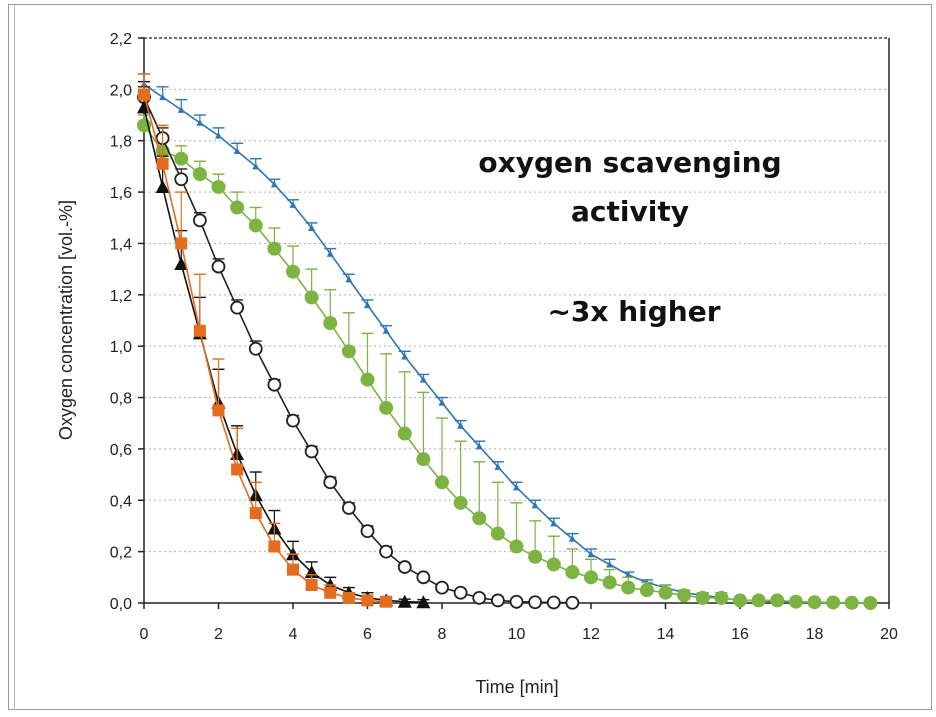 Image resolution: width=936 pixels, height=717 pixels. Describe the element at coordinates (66, 320) in the screenshot. I see `y-axis-label: Oxygen concentration [vol.-%]` at that location.